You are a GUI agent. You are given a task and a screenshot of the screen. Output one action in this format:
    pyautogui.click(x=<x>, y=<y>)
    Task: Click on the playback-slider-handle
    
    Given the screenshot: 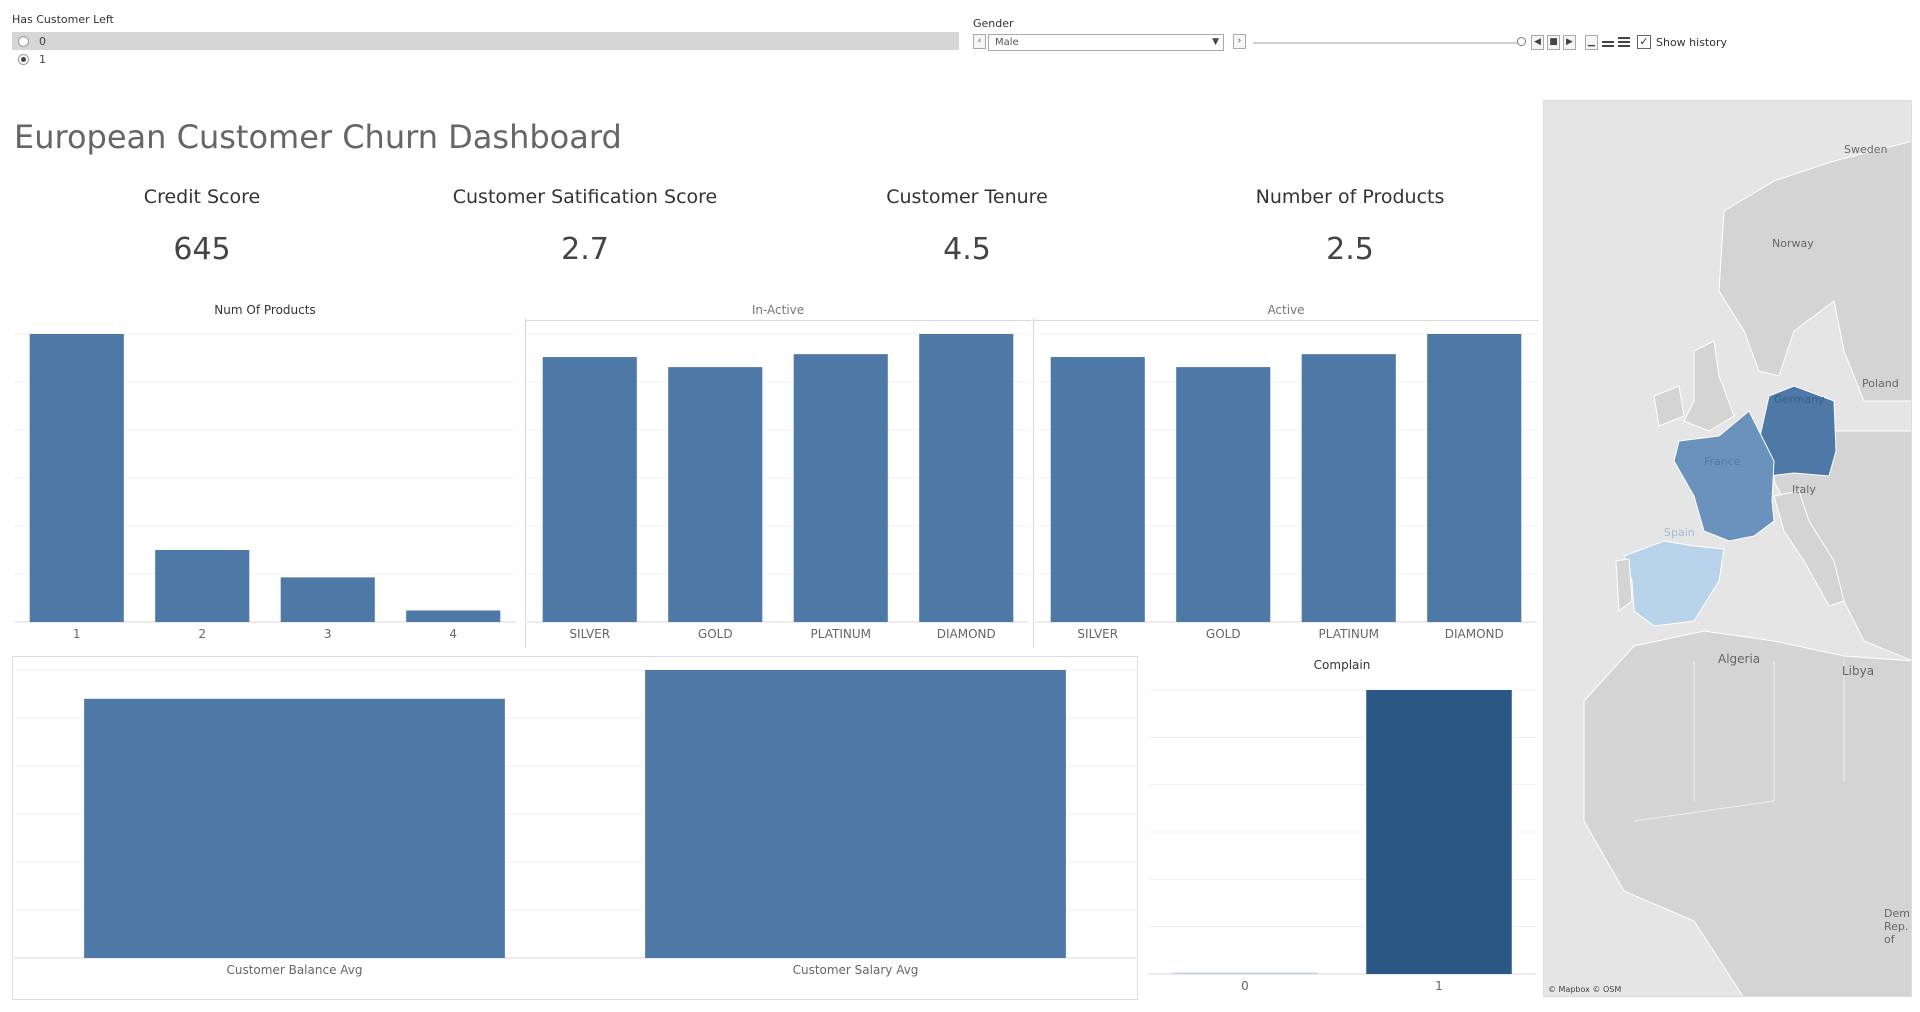 What is the action you would take?
    pyautogui.click(x=1521, y=41)
    